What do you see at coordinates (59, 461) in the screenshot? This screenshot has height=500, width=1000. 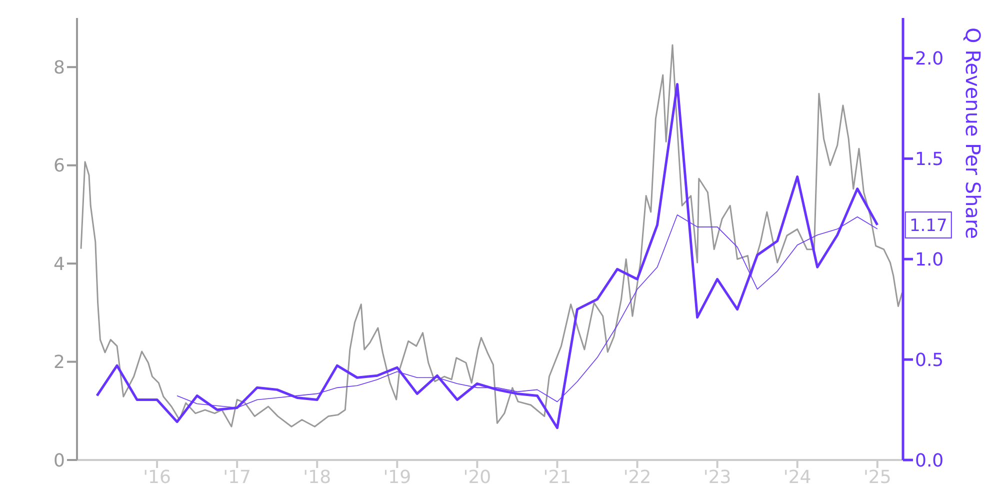 I see `y-tick-label: 0` at bounding box center [59, 461].